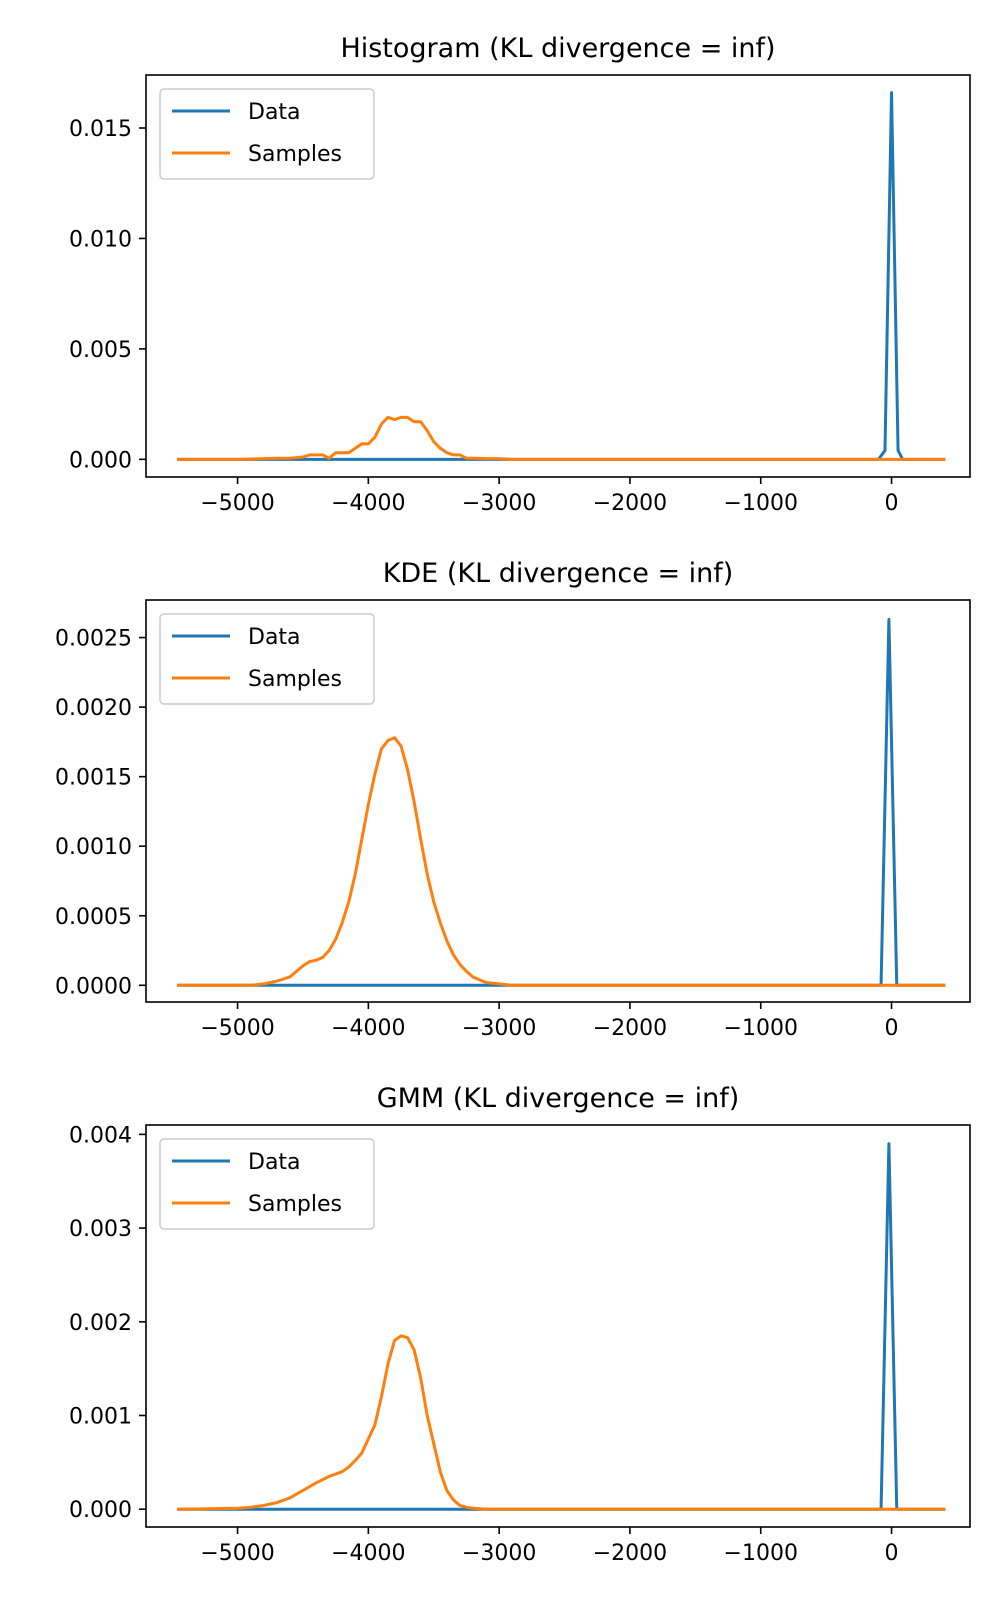 This screenshot has width=1000, height=1600. I want to click on y-tick-label: 0.001, so click(100, 1416).